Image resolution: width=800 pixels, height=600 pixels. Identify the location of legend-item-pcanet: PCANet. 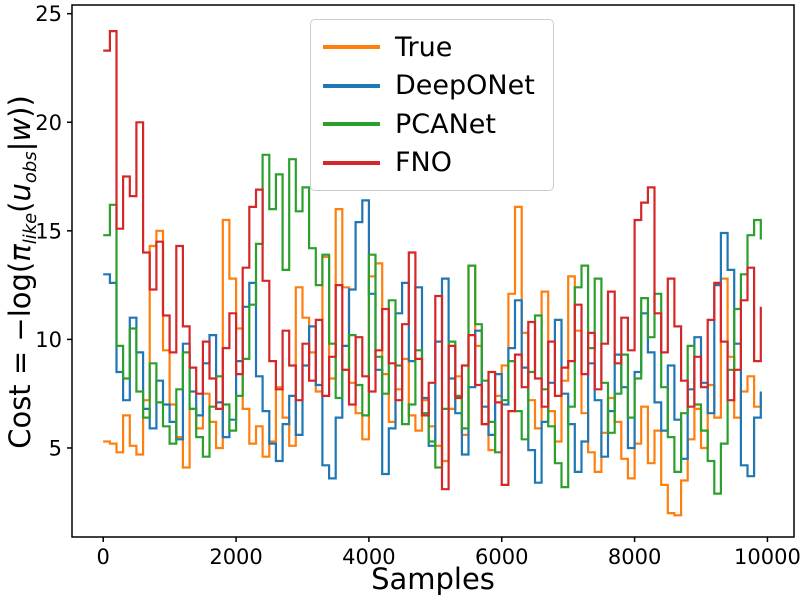
(432, 124).